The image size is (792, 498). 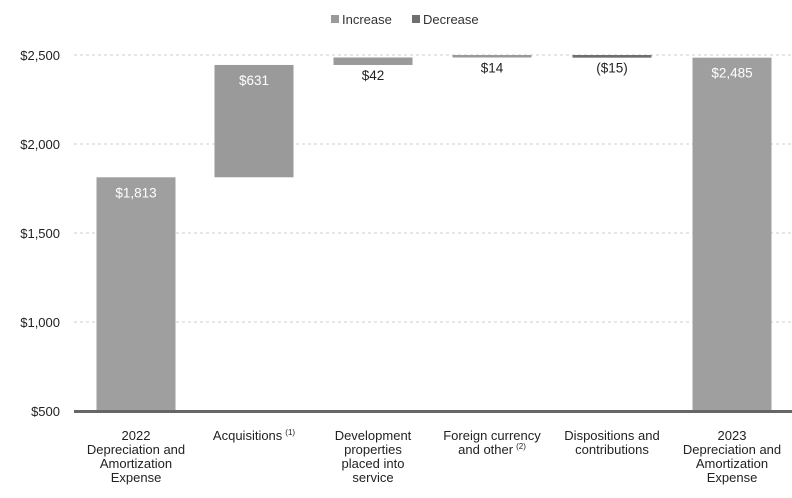 What do you see at coordinates (612, 56) in the screenshot?
I see `bar-decrease` at bounding box center [612, 56].